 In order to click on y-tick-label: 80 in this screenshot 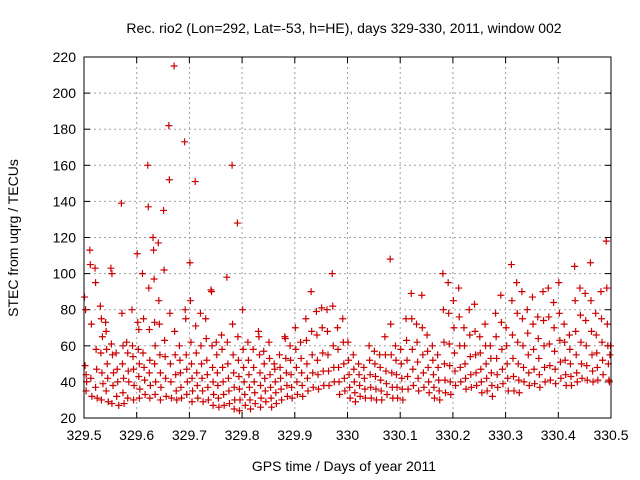, I will do `click(68, 310)`.